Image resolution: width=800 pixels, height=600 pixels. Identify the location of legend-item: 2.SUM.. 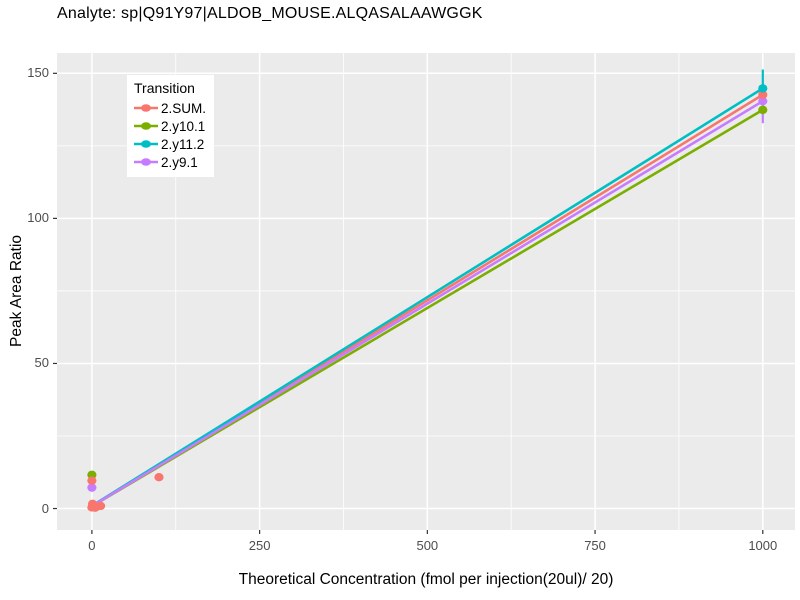
(170, 108).